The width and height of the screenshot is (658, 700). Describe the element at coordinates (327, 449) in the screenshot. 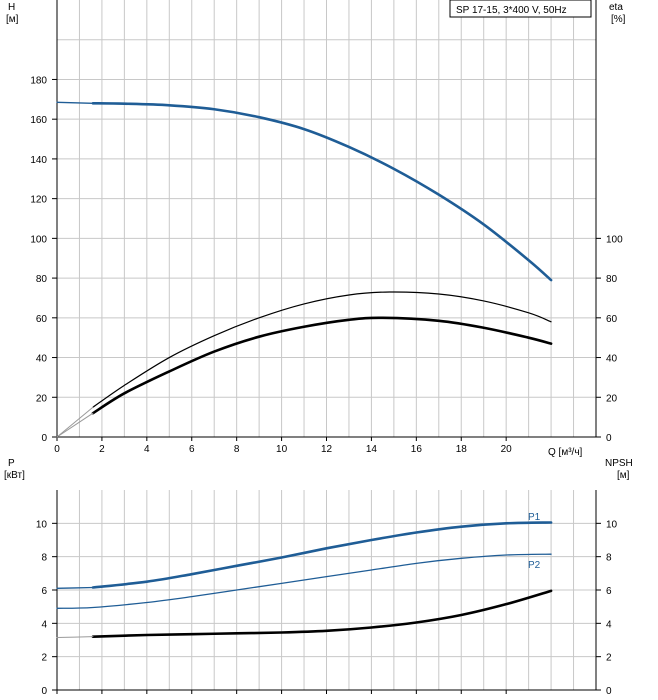

I see `x-tick-label: 12` at that location.